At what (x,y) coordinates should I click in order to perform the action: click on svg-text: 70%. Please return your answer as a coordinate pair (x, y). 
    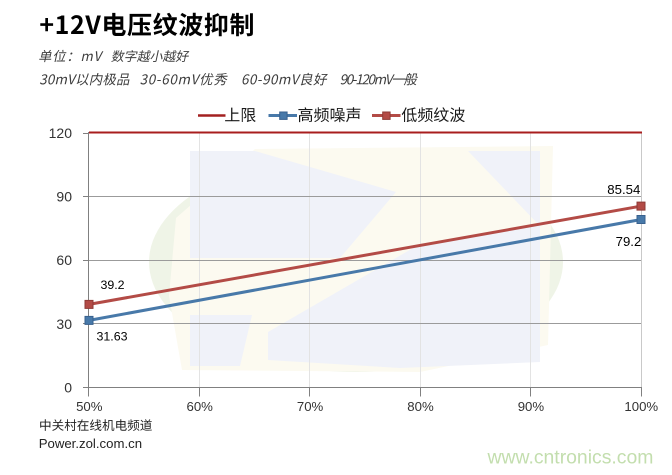
    Looking at the image, I should click on (310, 406).